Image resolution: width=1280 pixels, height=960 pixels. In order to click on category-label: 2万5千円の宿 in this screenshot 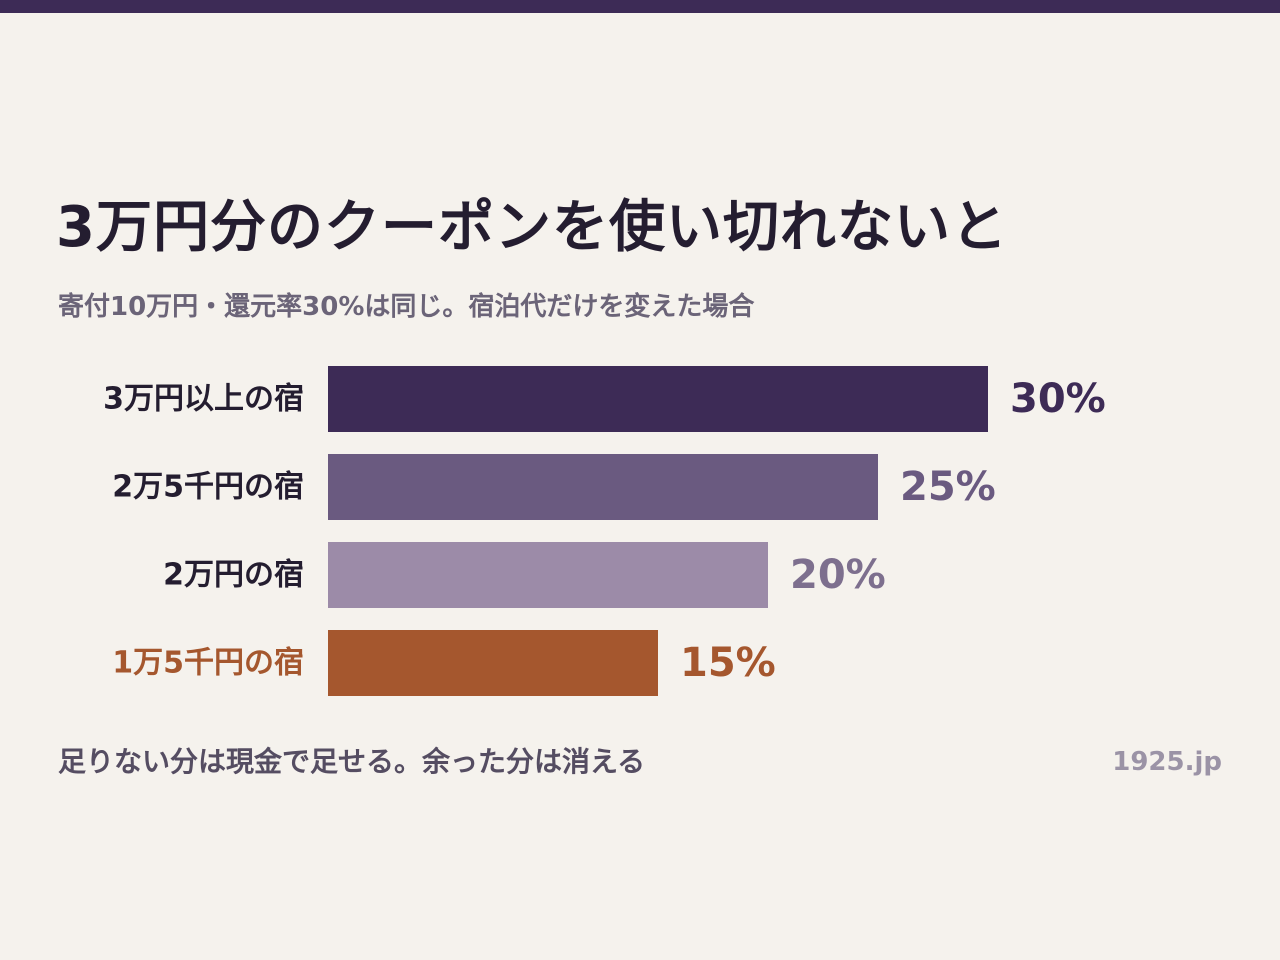, I will do `click(208, 487)`.